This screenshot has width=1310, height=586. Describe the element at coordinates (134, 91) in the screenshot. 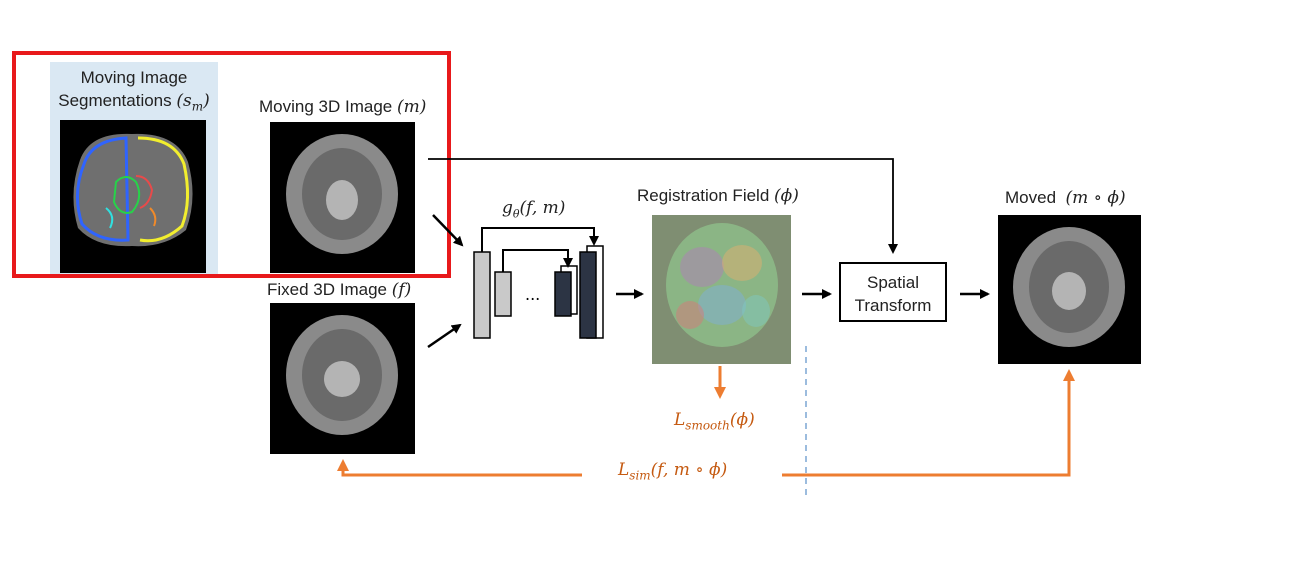

I see `segmentation-title: Moving Image Segmentations (sm)` at that location.